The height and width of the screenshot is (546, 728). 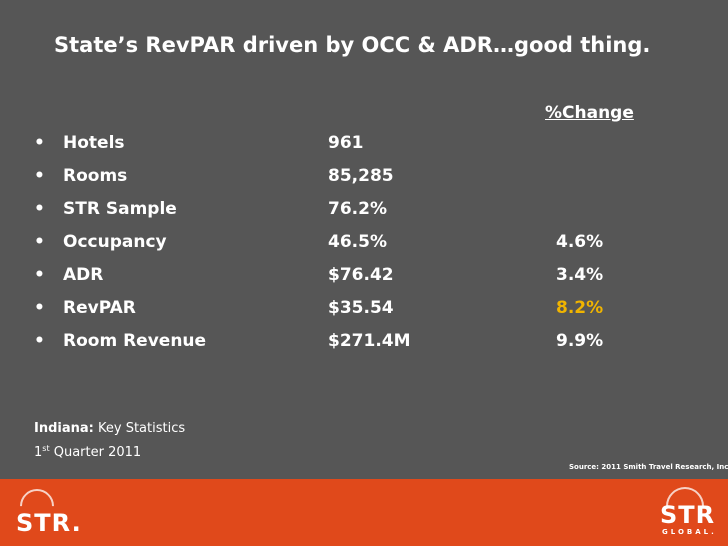 I want to click on row-label: Hotels, so click(x=94, y=143).